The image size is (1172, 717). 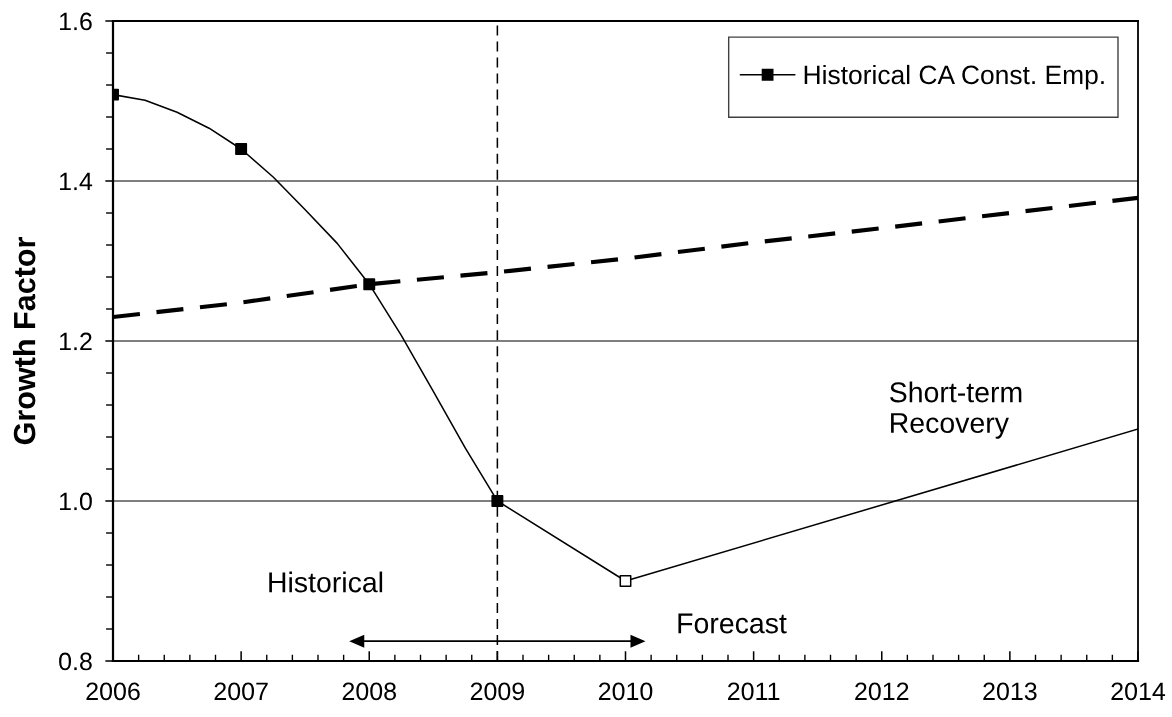 I want to click on x-tick-label: 2006, so click(x=113, y=691).